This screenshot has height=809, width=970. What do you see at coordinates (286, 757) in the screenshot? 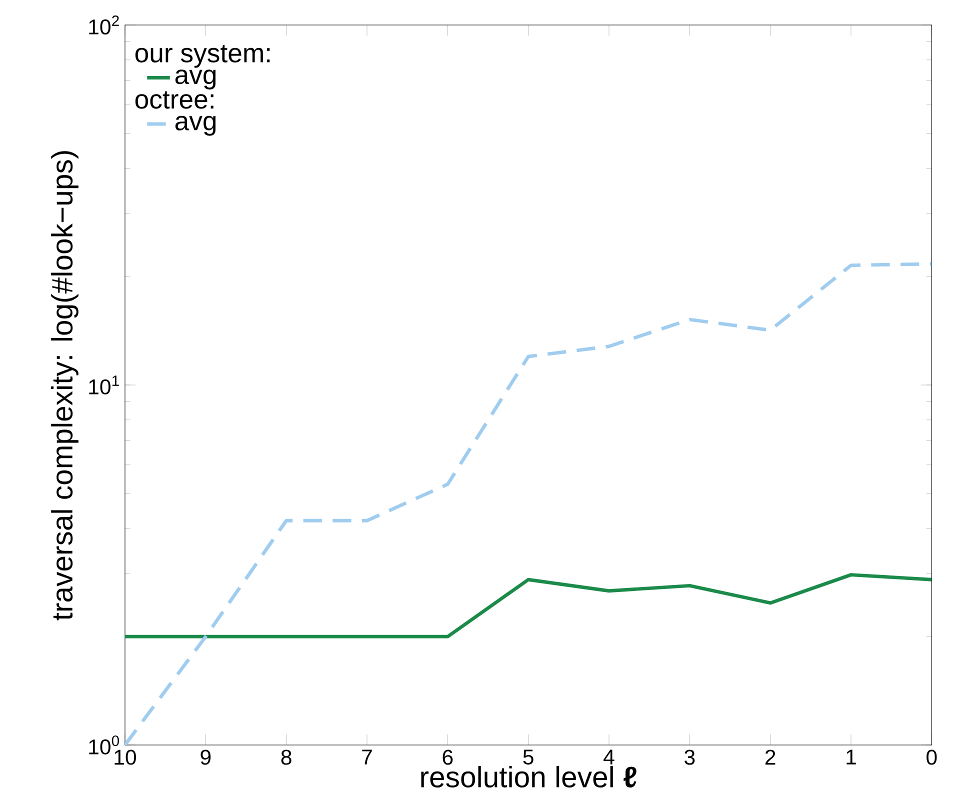
I see `x-tick-label: 8` at bounding box center [286, 757].